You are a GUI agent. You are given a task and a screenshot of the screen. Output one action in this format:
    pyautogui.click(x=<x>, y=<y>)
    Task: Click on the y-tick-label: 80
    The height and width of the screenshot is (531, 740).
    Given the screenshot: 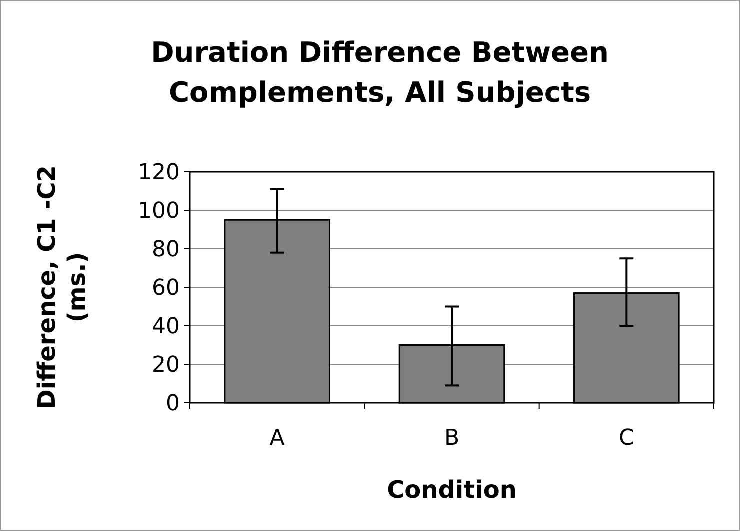 What is the action you would take?
    pyautogui.click(x=166, y=250)
    